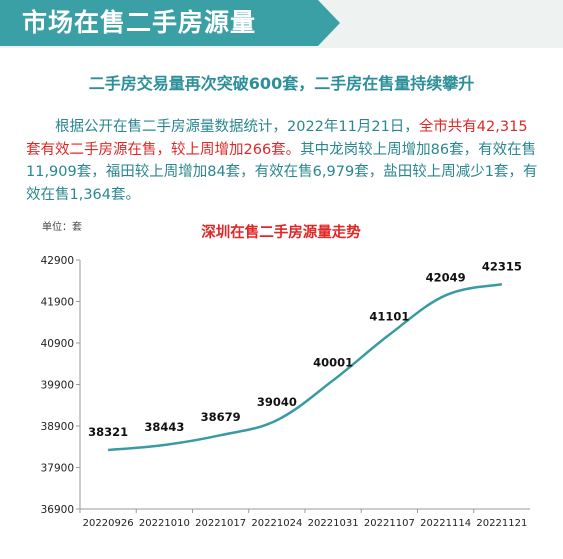 Image resolution: width=563 pixels, height=559 pixels. I want to click on summary-part-1: 根据公开在售二手房源量数据统计，2022年11月21日，, so click(237, 127).